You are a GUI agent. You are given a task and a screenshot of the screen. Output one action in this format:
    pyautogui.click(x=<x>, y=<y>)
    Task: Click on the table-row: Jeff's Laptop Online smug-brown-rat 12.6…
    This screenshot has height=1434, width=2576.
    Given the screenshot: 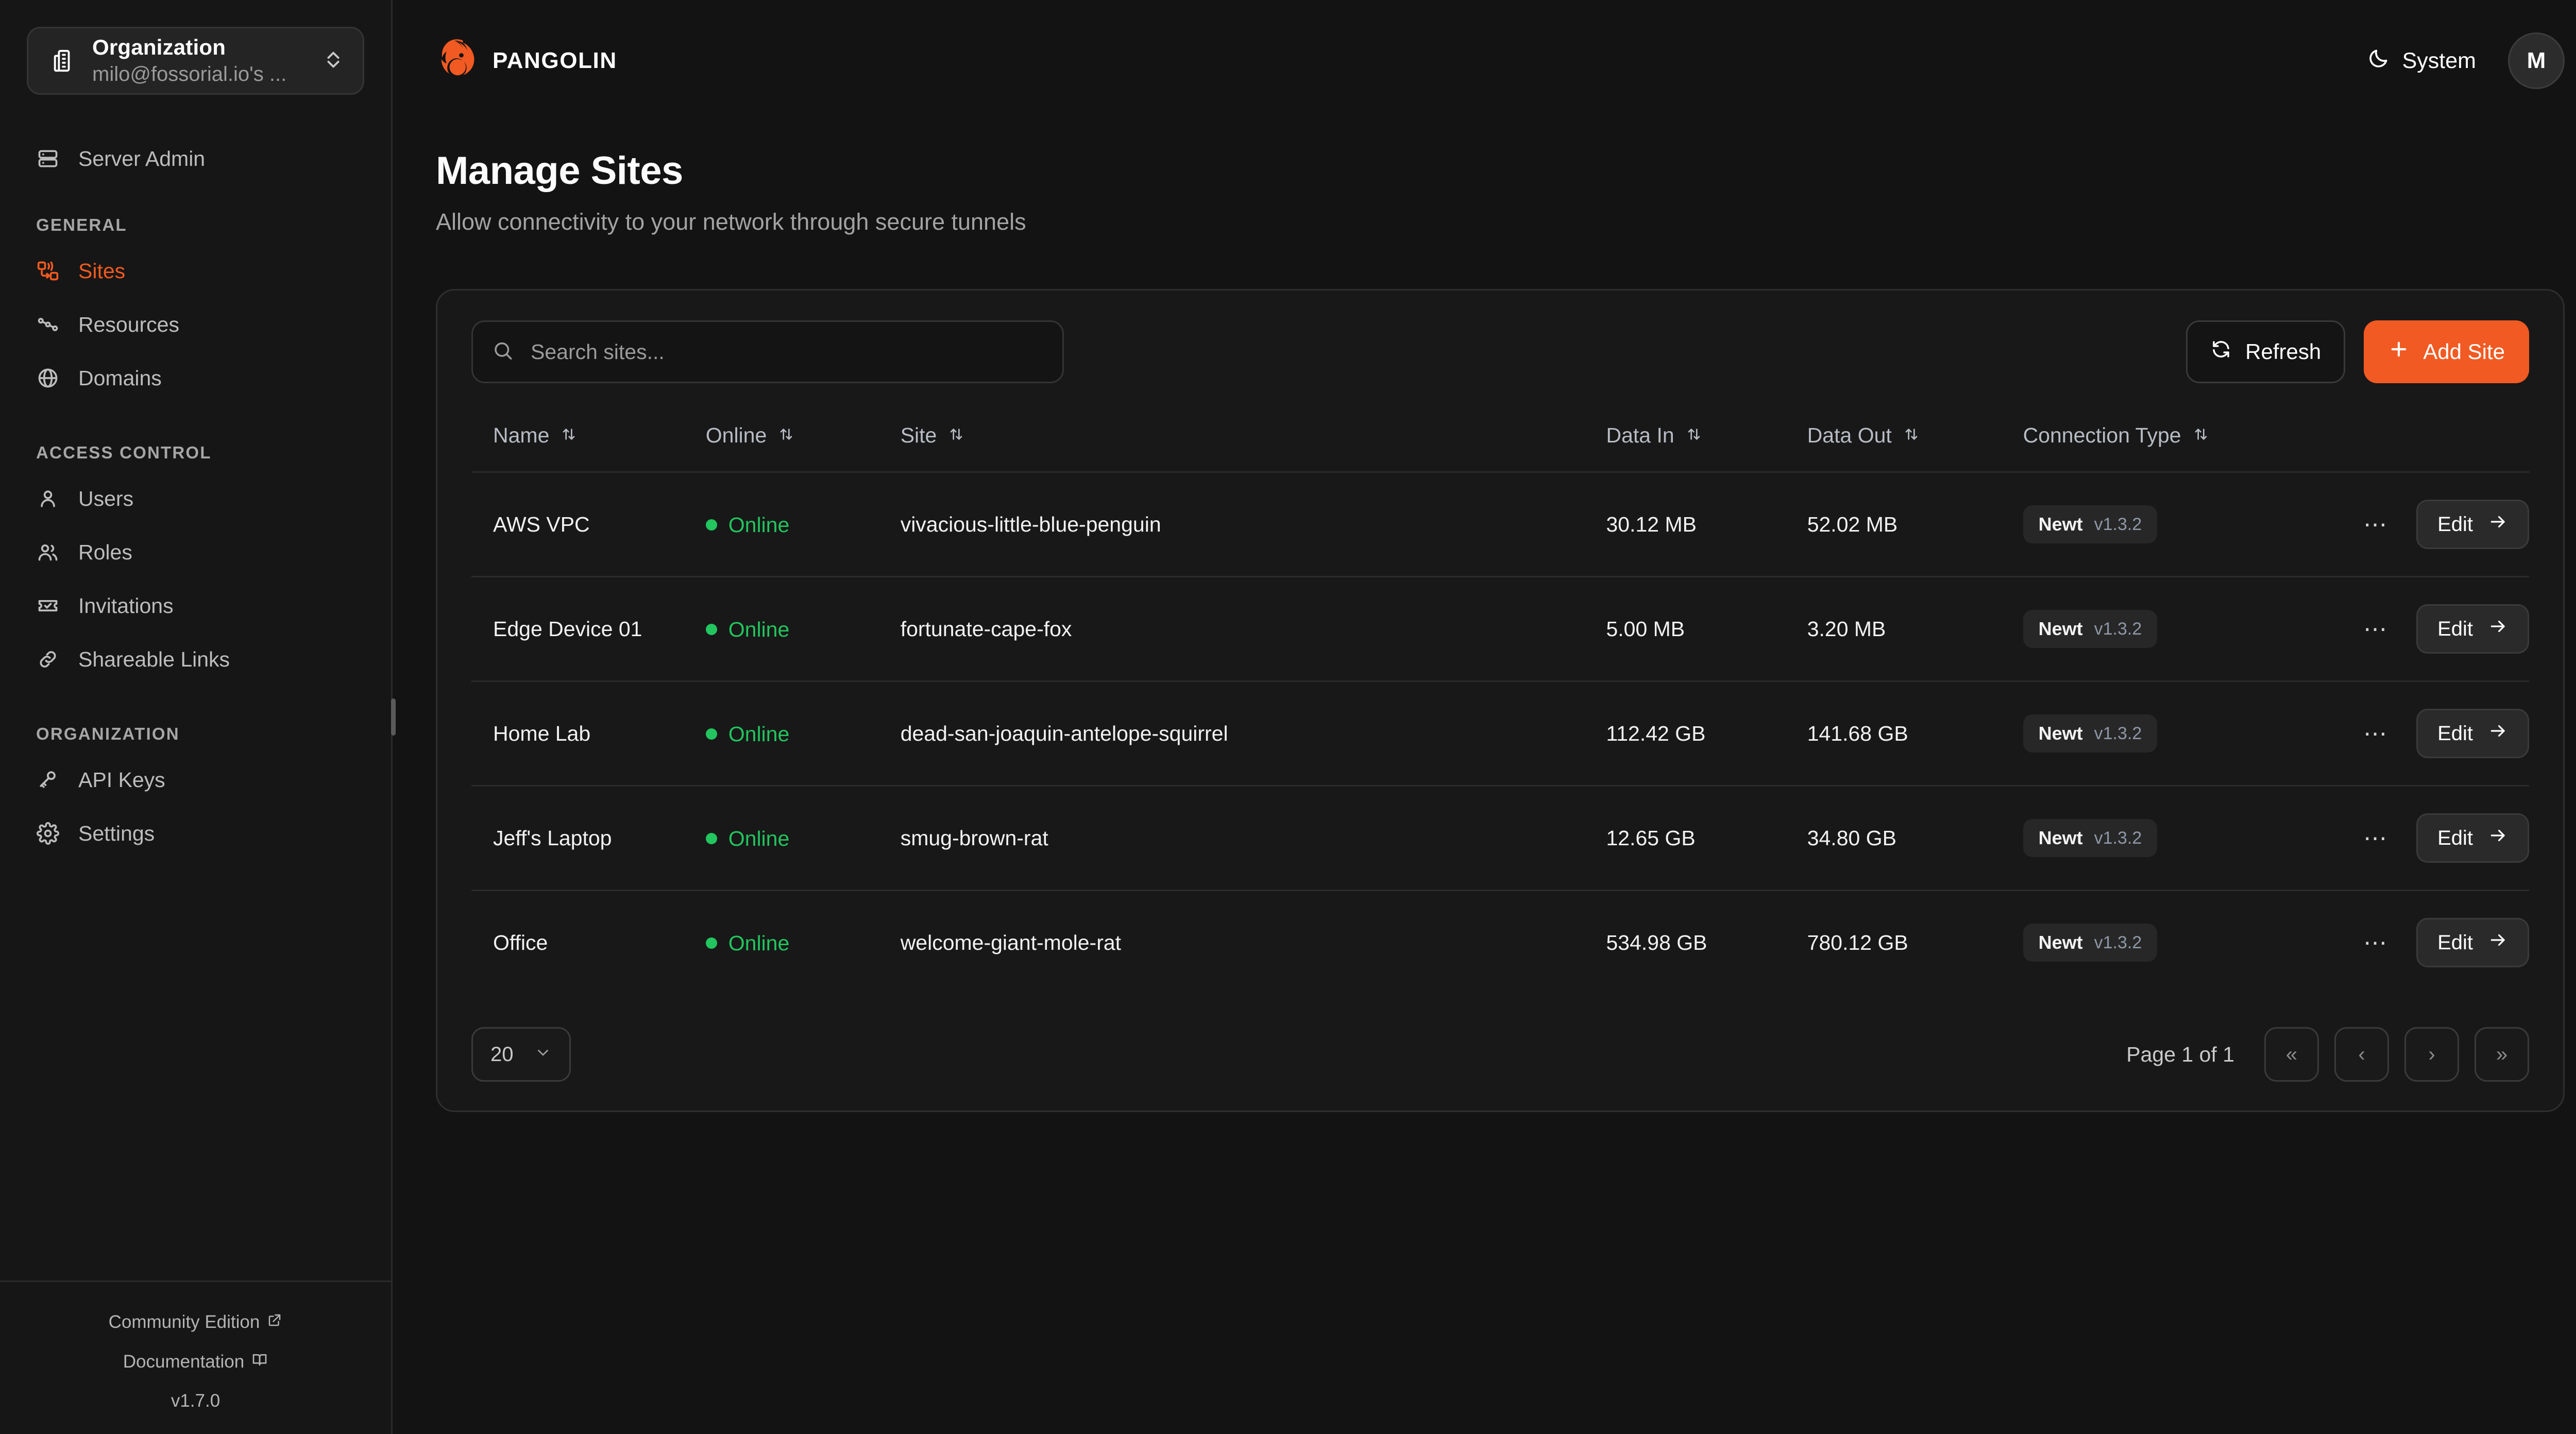 What is the action you would take?
    pyautogui.click(x=1500, y=838)
    